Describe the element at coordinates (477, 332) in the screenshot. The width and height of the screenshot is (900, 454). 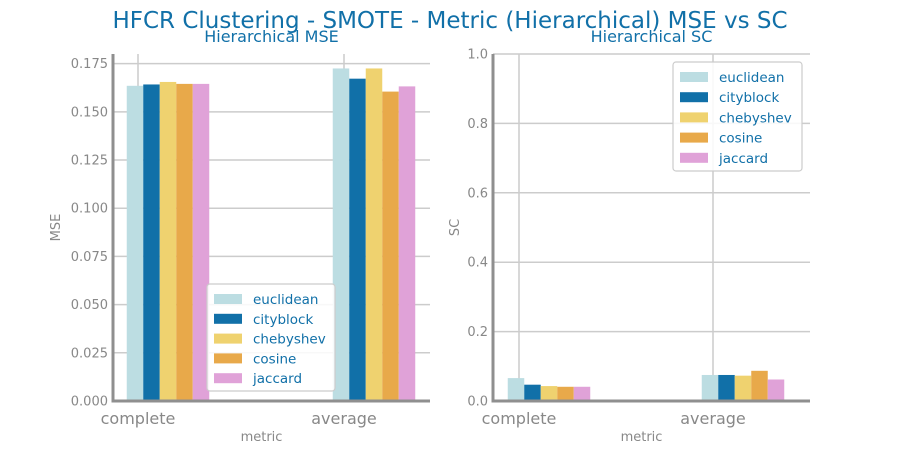
I see `y-tick-label: 0.2` at that location.